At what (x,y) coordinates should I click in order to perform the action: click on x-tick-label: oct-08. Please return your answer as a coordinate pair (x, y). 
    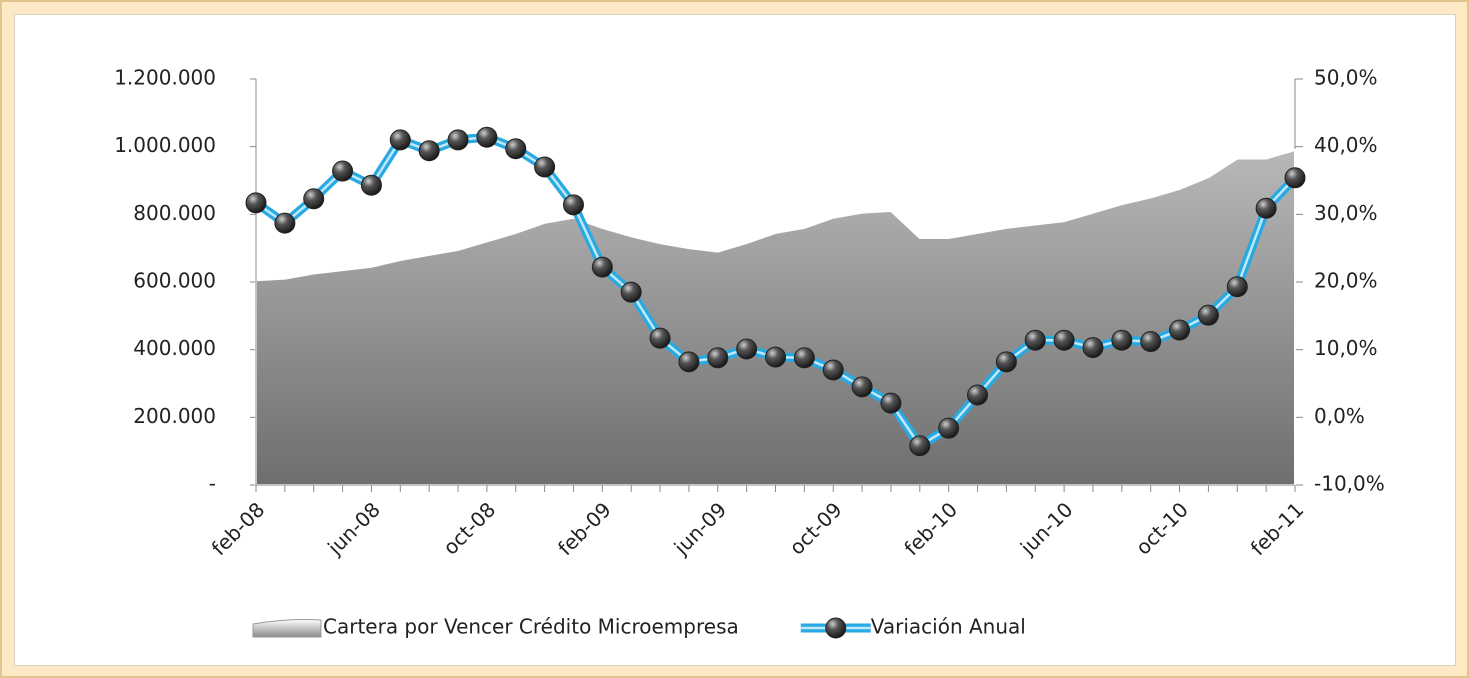
    Looking at the image, I should click on (469, 528).